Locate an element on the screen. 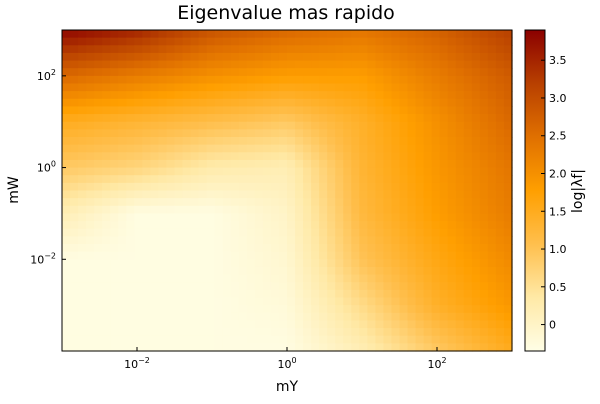  y-tick-label: 102 is located at coordinates (46, 75).